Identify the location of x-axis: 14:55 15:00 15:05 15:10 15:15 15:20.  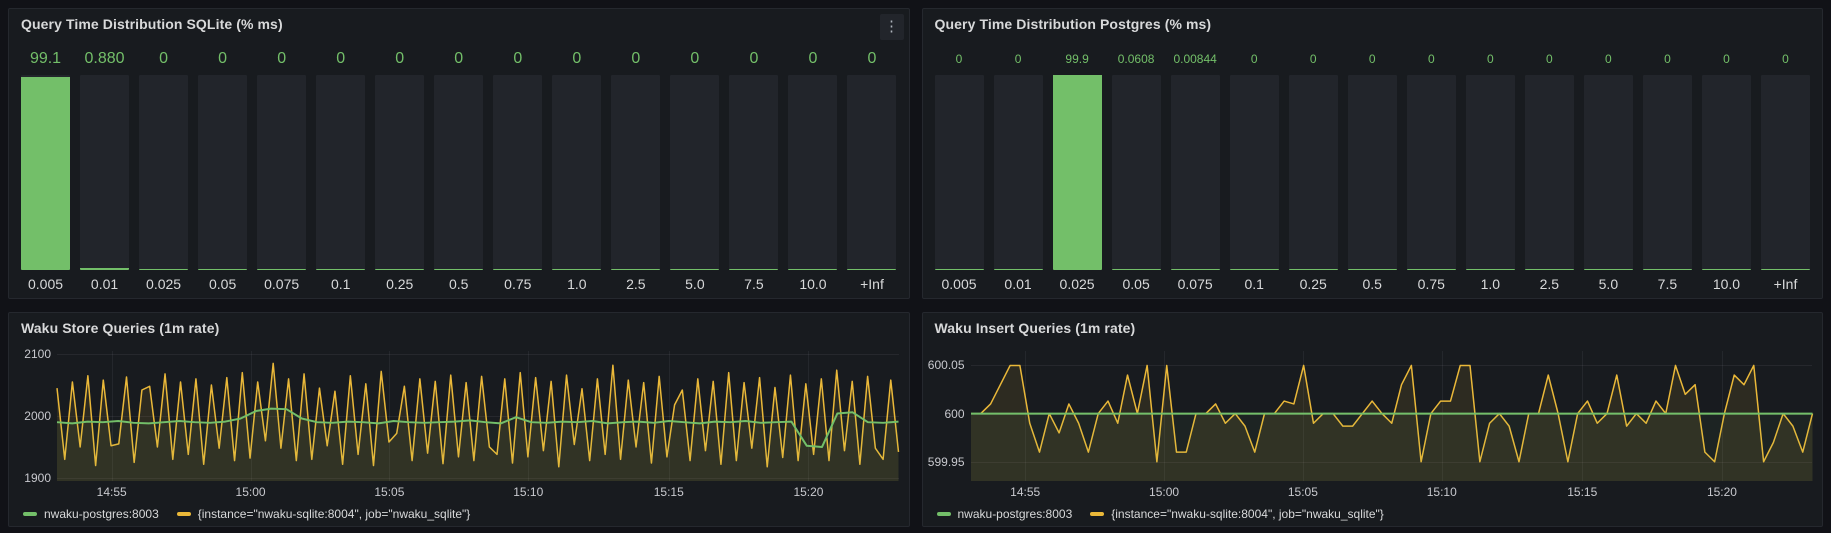
(478, 493).